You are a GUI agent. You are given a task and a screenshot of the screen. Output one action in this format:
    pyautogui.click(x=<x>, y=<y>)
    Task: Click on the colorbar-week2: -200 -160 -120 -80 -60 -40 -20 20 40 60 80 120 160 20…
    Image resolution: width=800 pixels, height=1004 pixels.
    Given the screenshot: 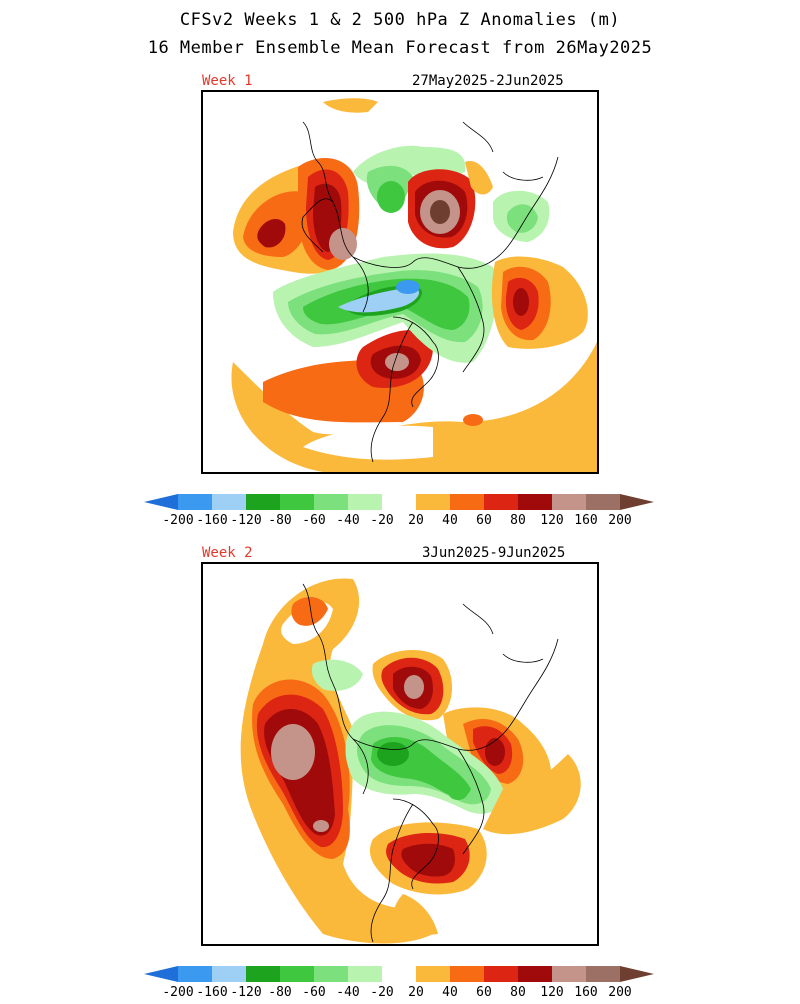 What is the action you would take?
    pyautogui.click(x=400, y=984)
    